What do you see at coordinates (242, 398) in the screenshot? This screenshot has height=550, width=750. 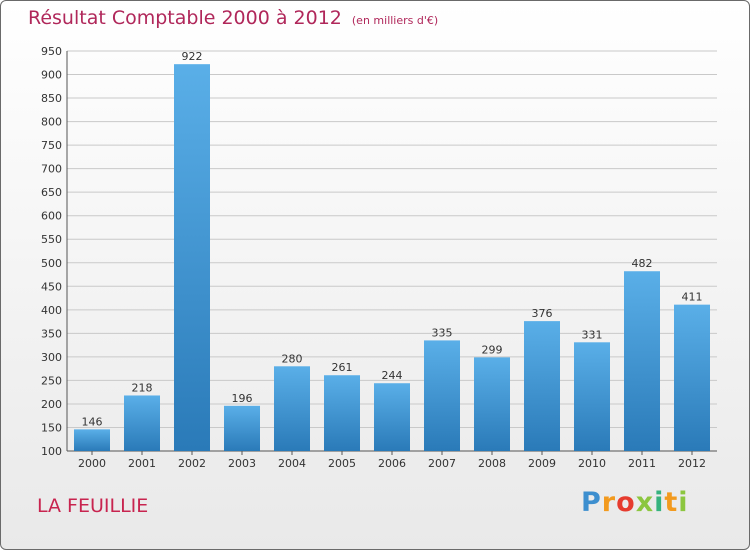 I see `data-label: 196` at bounding box center [242, 398].